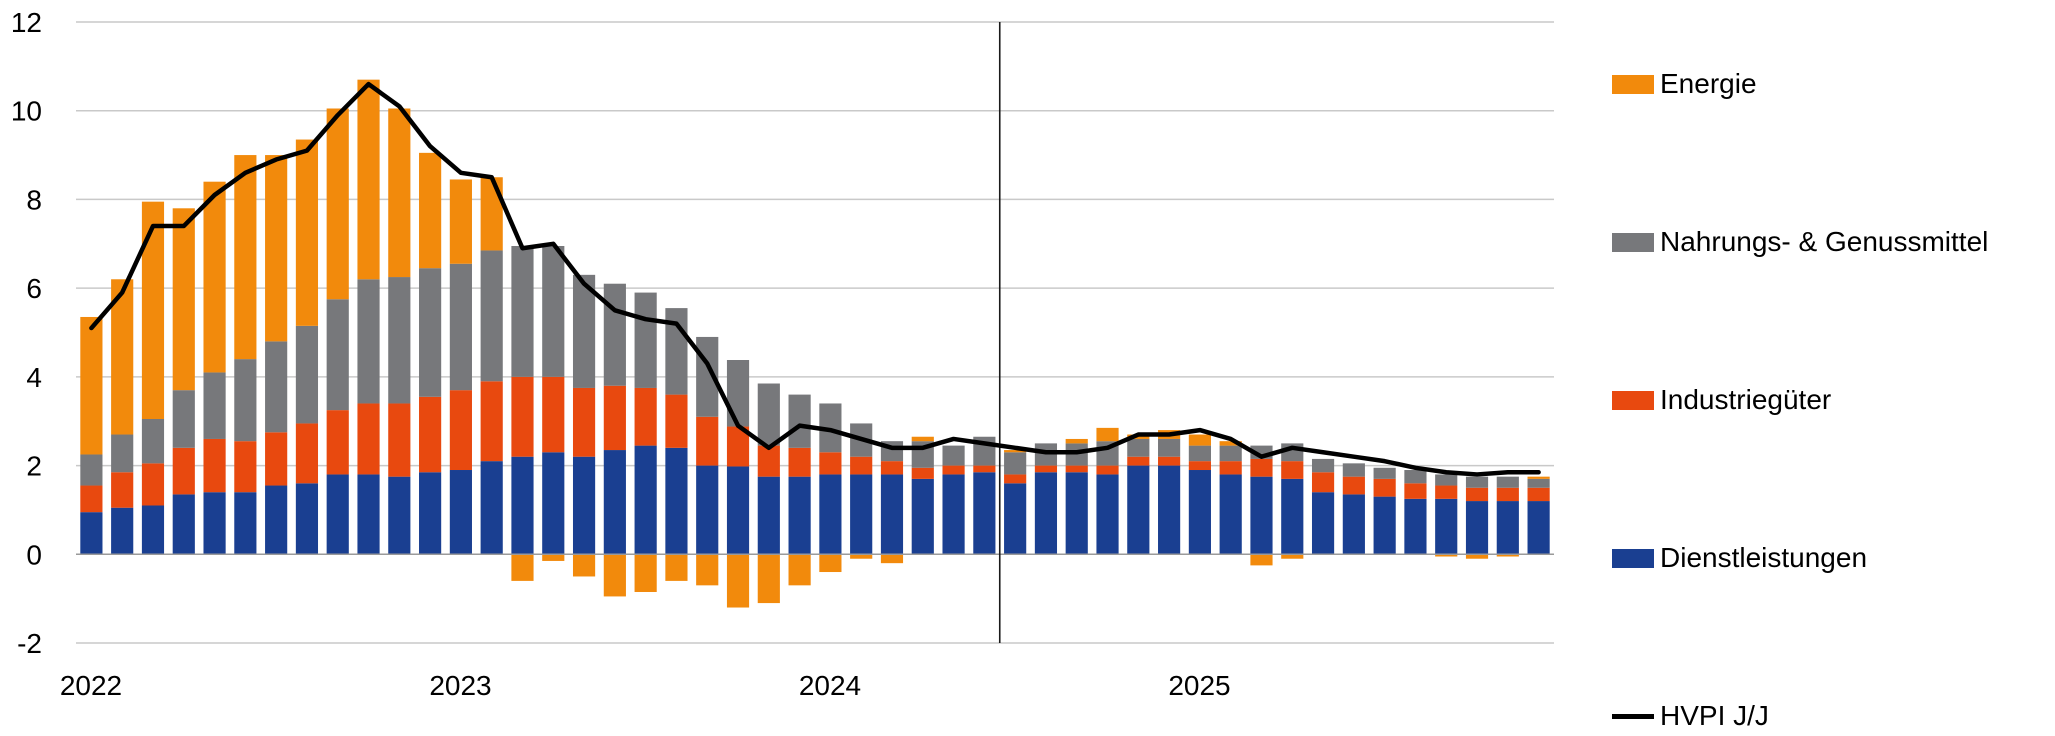 The height and width of the screenshot is (736, 2055). What do you see at coordinates (1746, 399) in the screenshot?
I see `legend-label-industriegueter: Industriegüter` at bounding box center [1746, 399].